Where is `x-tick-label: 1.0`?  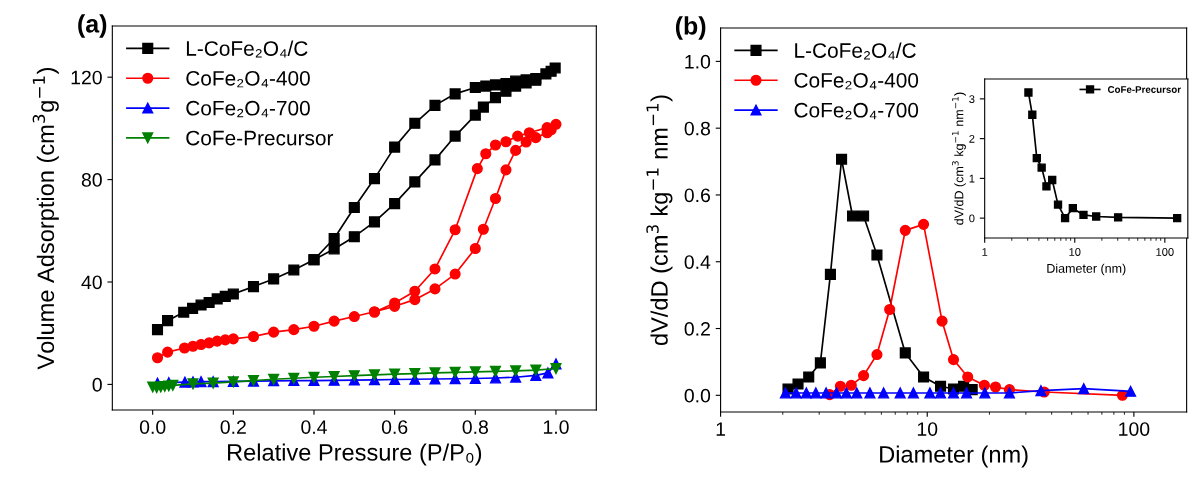 x-tick-label: 1.0 is located at coordinates (556, 427).